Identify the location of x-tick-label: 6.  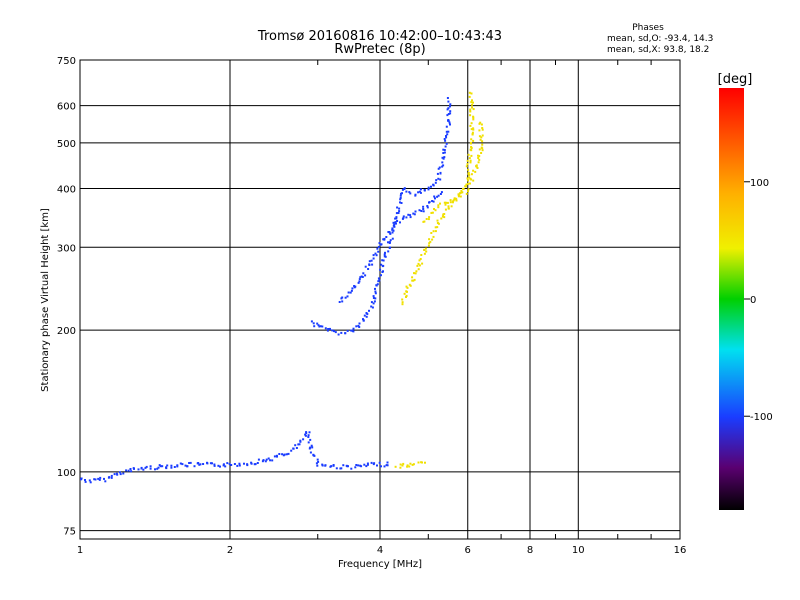
(468, 550).